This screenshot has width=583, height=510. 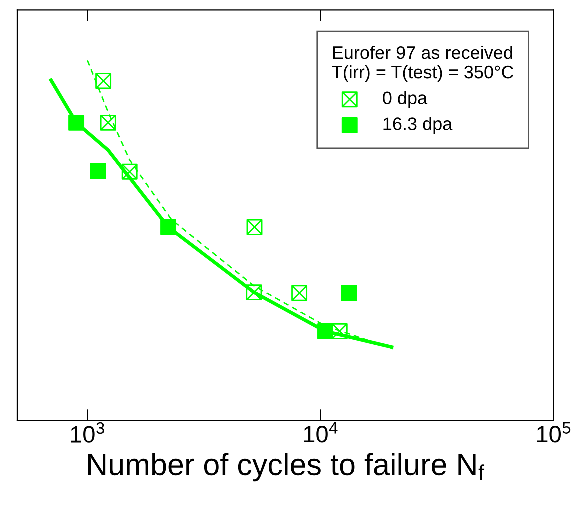 I want to click on legend-label: 16.3 dpa, so click(x=418, y=125).